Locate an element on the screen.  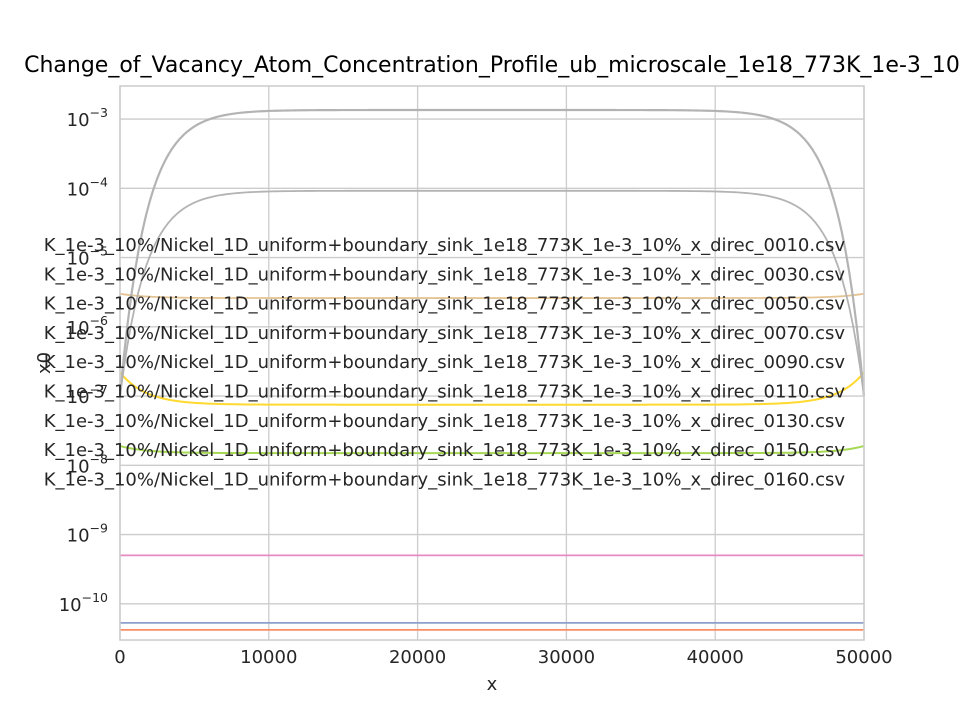
x-tick-label: 10000 is located at coordinates (268, 657).